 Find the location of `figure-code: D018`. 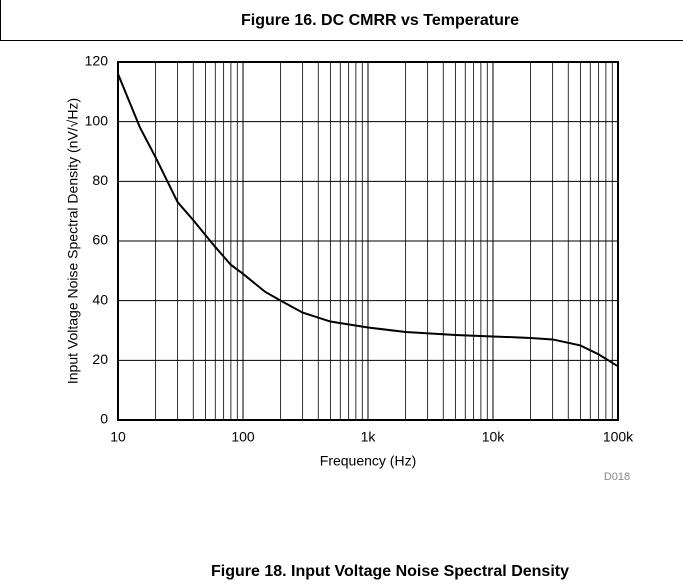

figure-code: D018 is located at coordinates (617, 477).